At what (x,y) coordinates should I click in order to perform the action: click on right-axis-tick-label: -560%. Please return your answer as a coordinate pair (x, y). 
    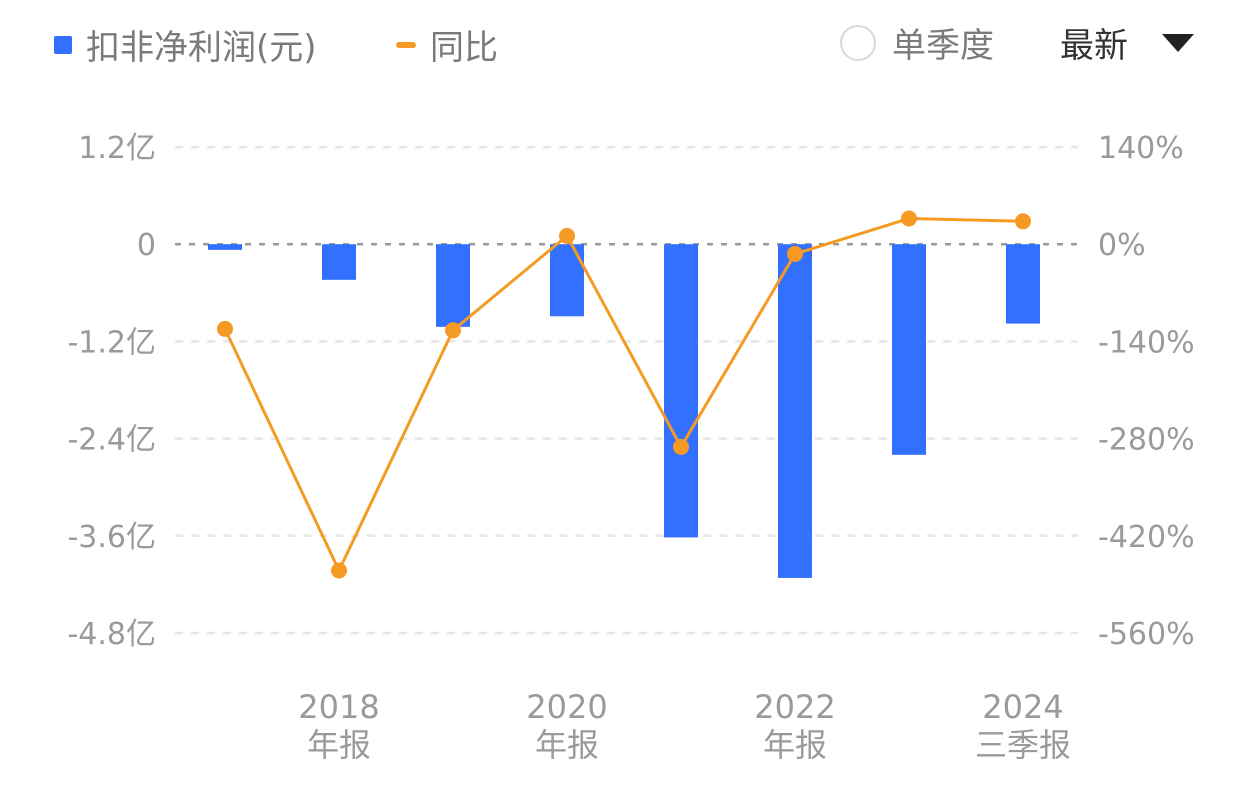
    Looking at the image, I should click on (1146, 634).